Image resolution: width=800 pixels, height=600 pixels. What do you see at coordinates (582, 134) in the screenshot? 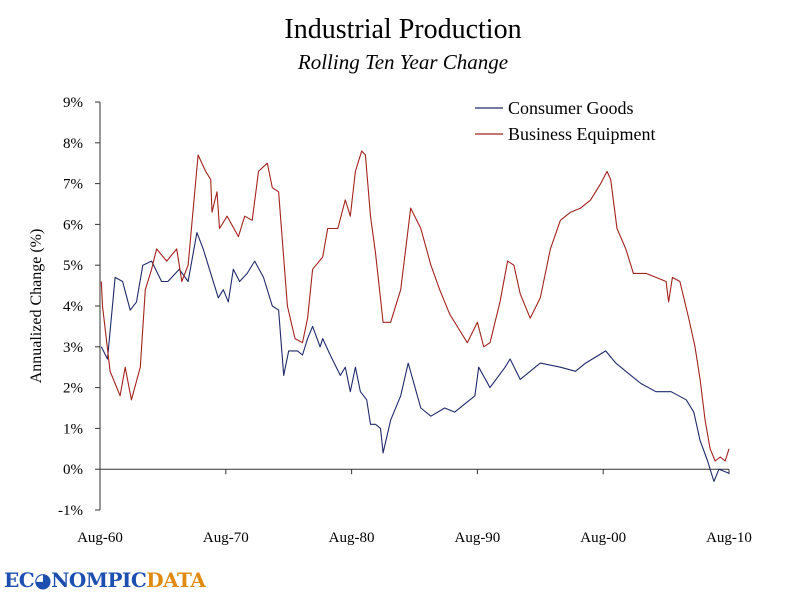
I see `legend-label: Business Equipment` at bounding box center [582, 134].